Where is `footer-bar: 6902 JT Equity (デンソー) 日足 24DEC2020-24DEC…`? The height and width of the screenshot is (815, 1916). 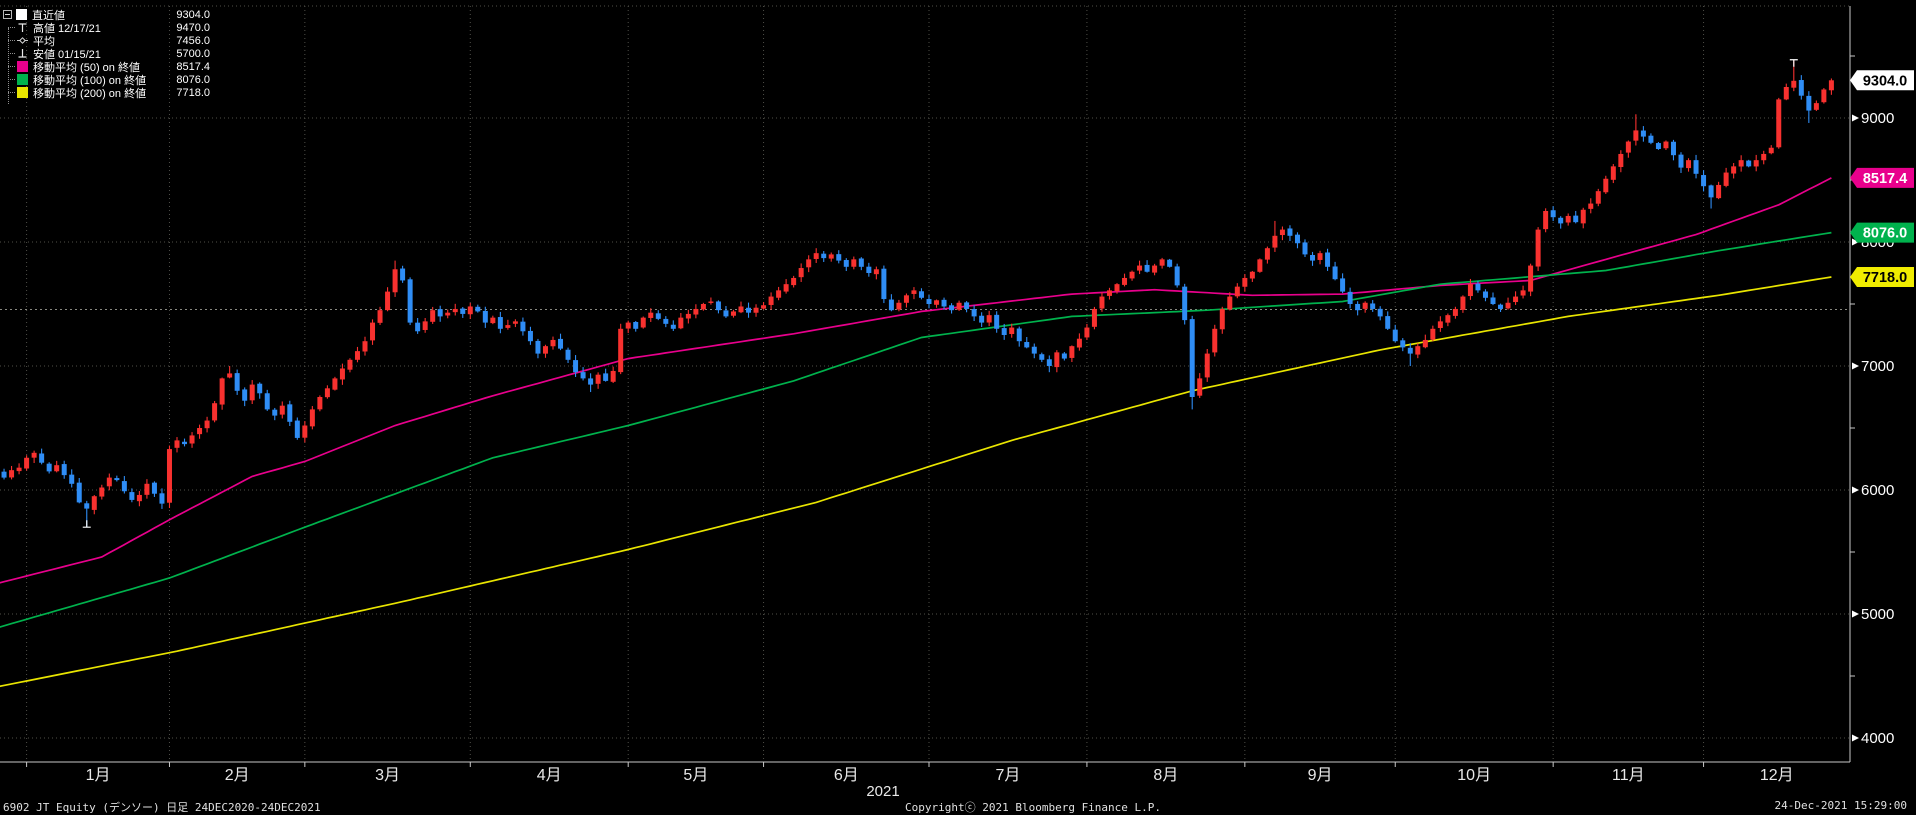
footer-bar: 6902 JT Equity (デンソー) 日足 24DEC2020-24DEC… is located at coordinates (958, 807).